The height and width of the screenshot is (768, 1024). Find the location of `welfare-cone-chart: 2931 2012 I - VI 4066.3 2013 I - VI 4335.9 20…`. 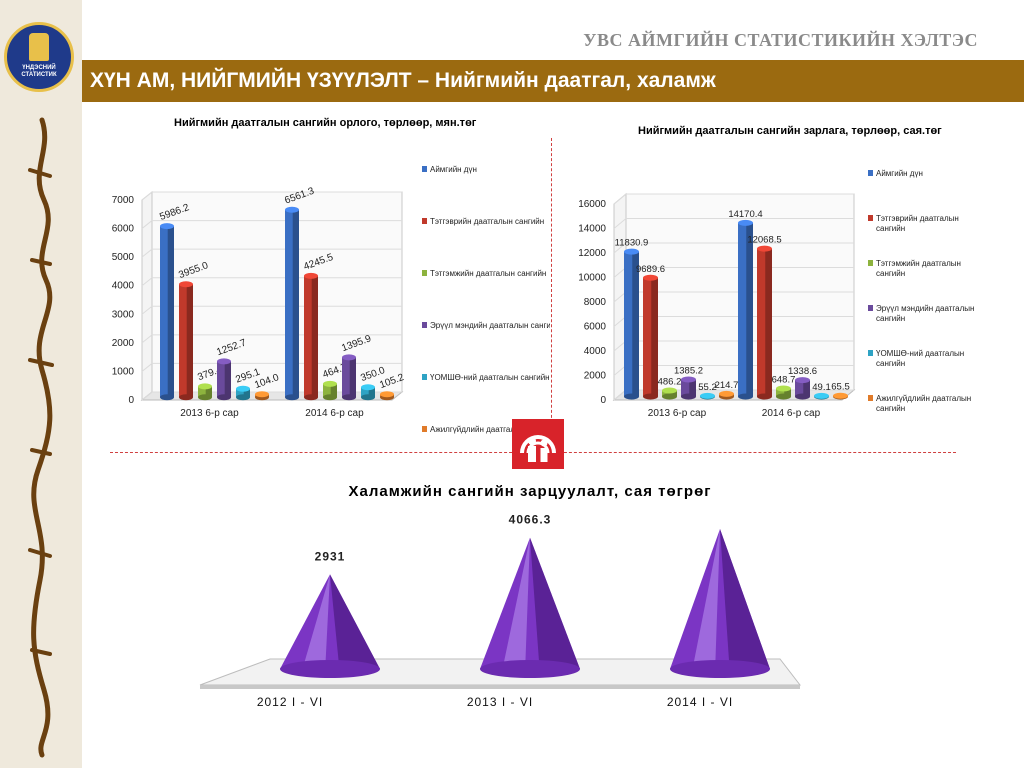

welfare-cone-chart: 2931 2012 I - VI 4066.3 2013 I - VI 4335.9 20… is located at coordinates (500, 612).